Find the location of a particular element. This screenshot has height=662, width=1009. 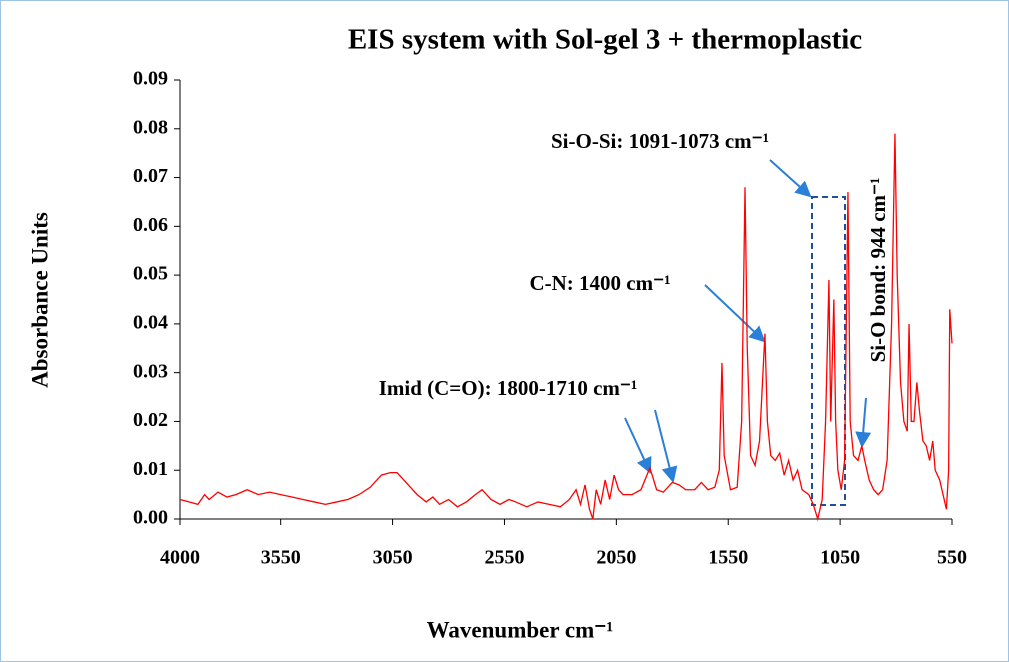

x-axis-label: Wavenumber cm⁻¹ is located at coordinates (520, 629).